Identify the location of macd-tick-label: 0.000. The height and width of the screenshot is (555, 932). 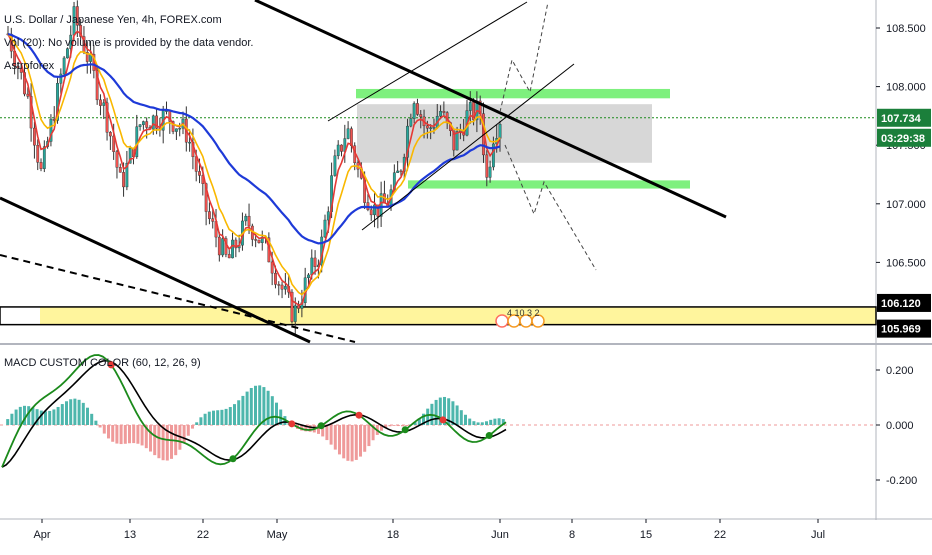
(900, 426).